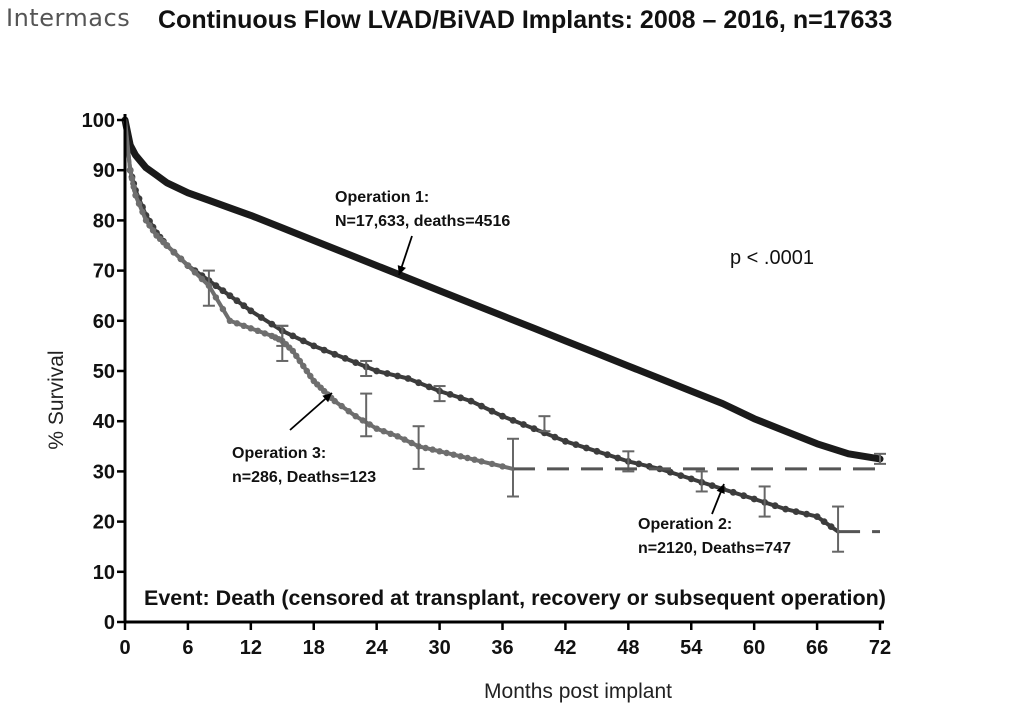  Describe the element at coordinates (251, 648) in the screenshot. I see `x-tick-label: 12` at that location.